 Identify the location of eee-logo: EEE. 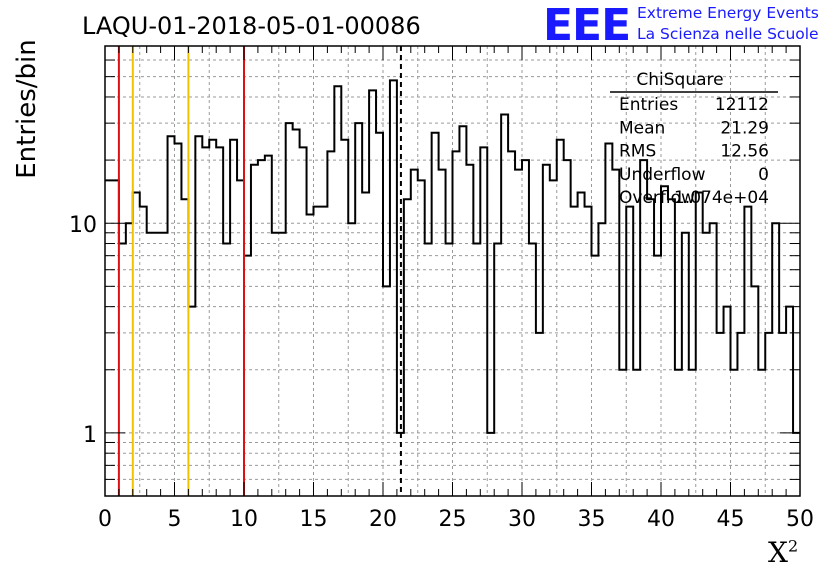
(587, 25).